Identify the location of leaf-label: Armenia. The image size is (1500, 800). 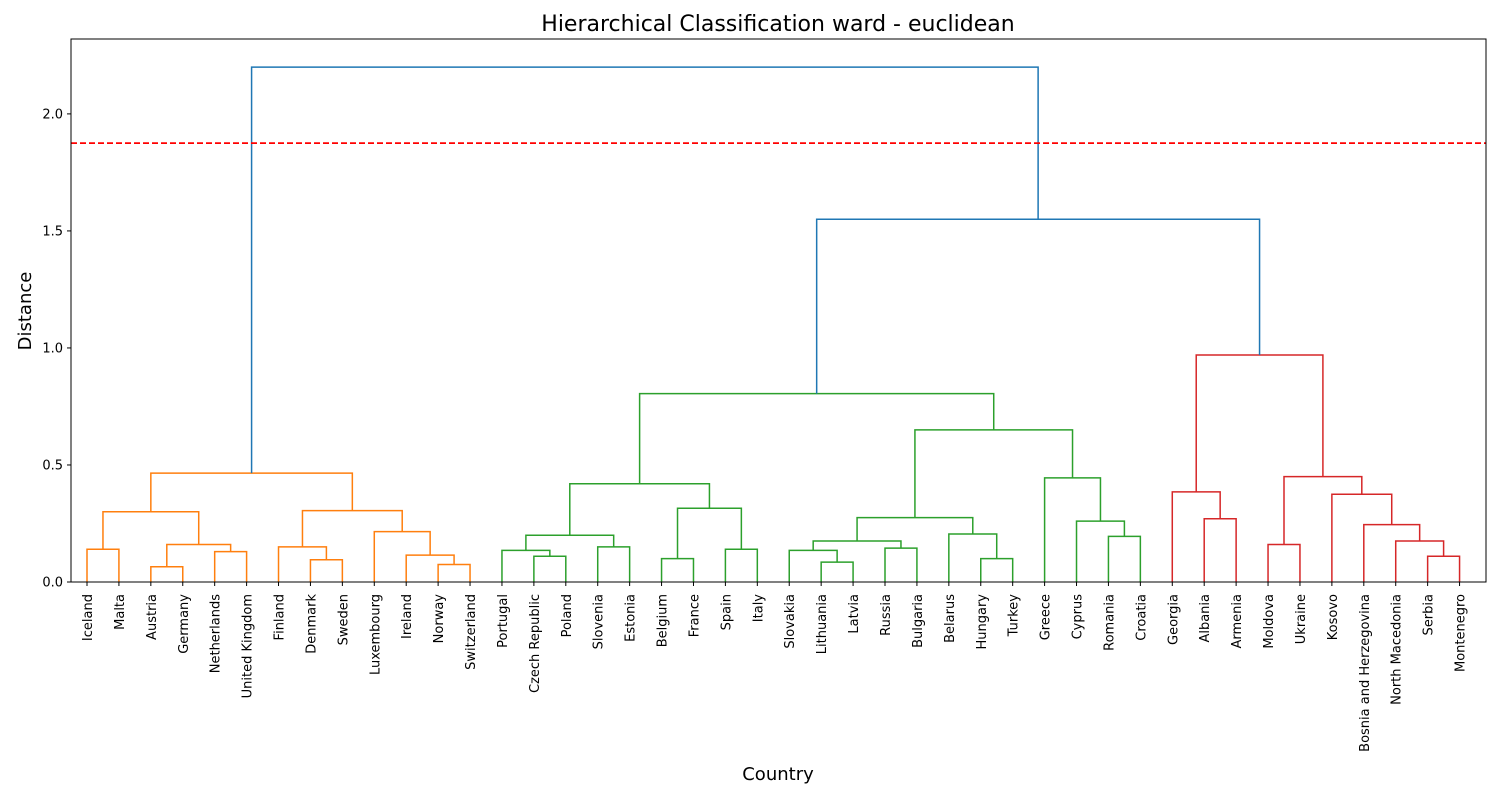
(1237, 621).